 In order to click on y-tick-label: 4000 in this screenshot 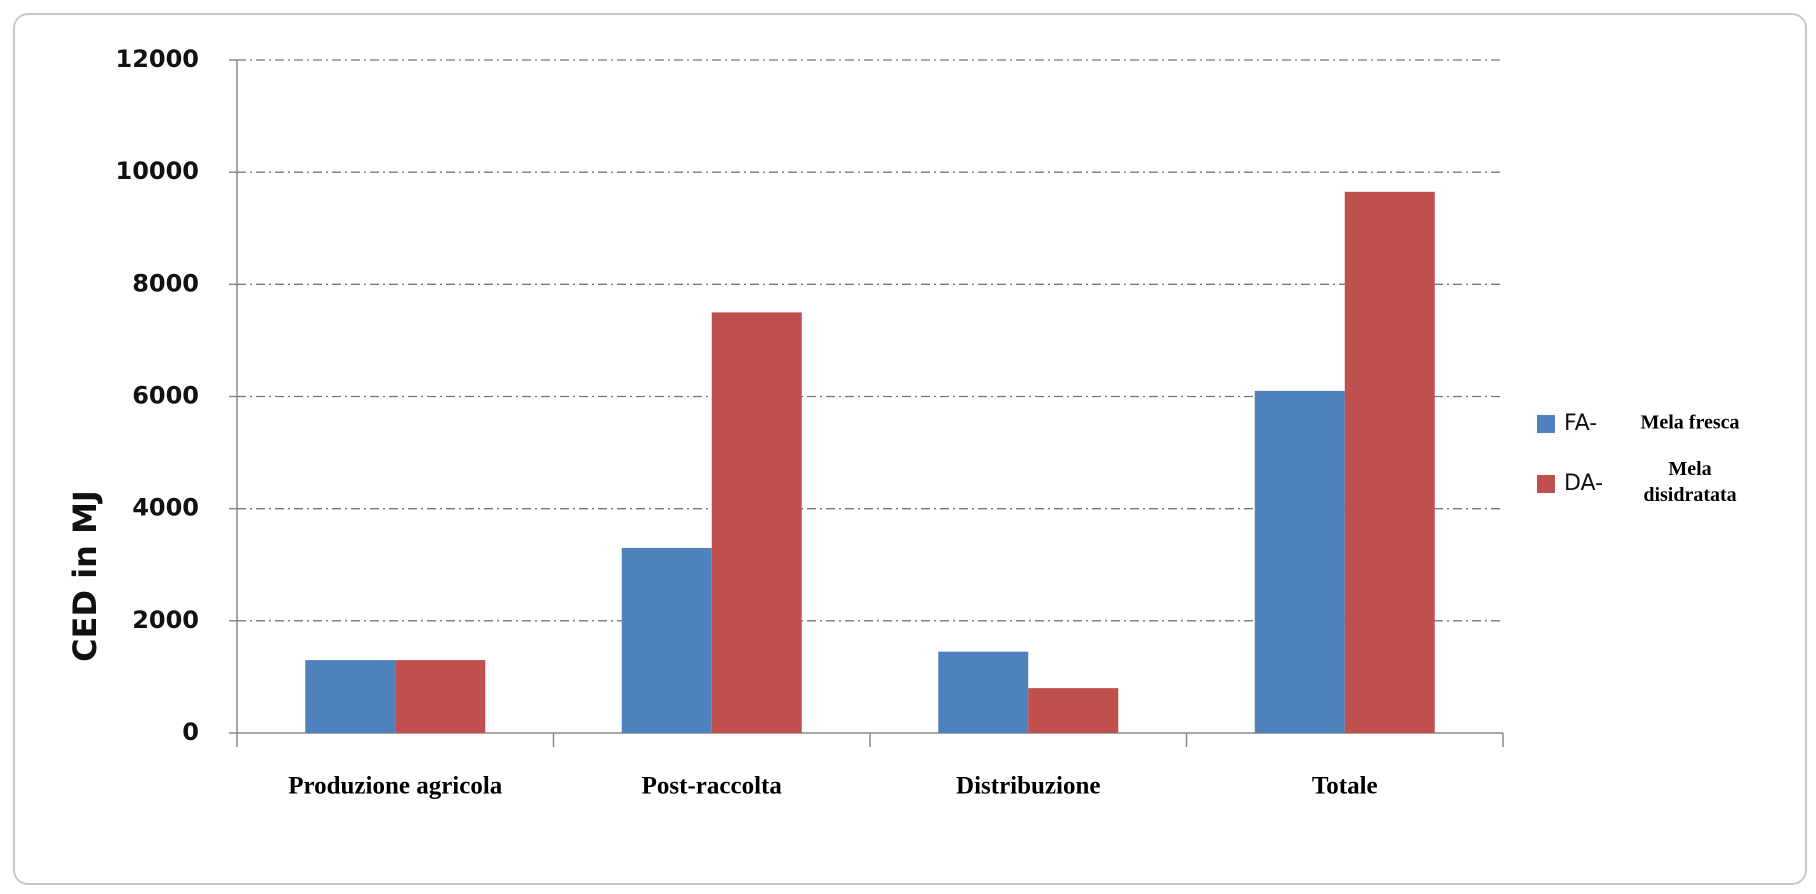, I will do `click(165, 508)`.